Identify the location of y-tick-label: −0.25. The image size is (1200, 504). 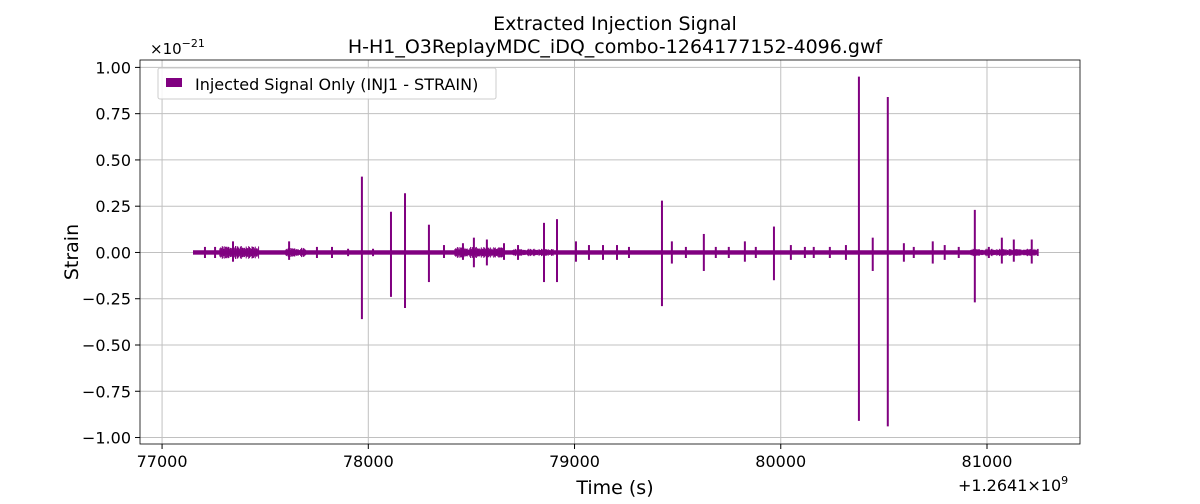
(106, 299).